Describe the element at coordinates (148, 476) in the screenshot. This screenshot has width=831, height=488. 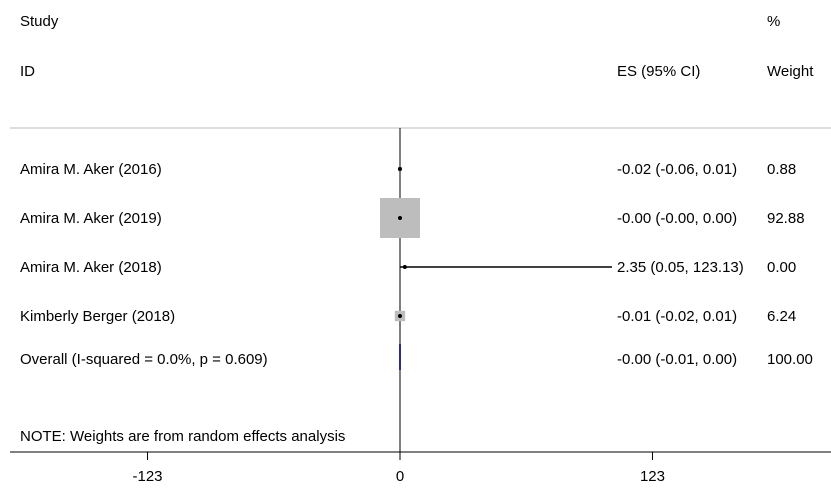
I see `x-tick-label: -123` at that location.